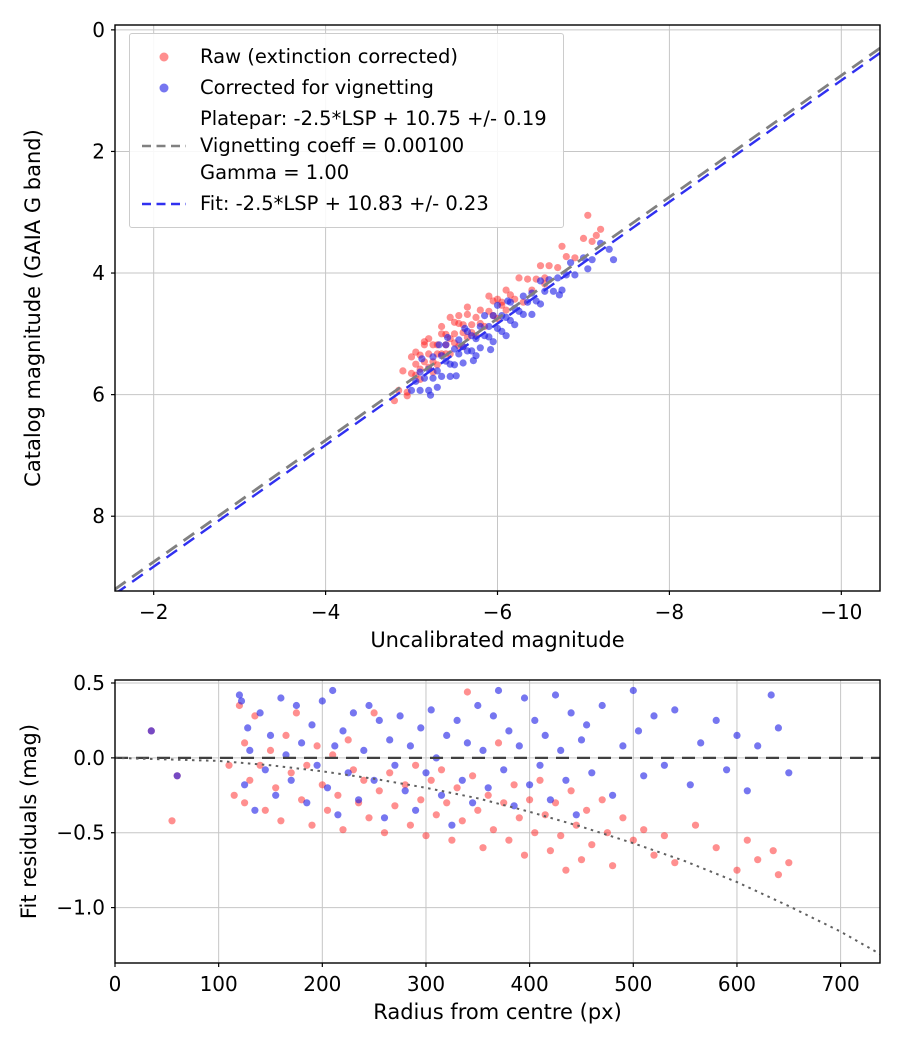 This screenshot has height=1050, width=900. I want to click on x-tick-label: 300, so click(426, 984).